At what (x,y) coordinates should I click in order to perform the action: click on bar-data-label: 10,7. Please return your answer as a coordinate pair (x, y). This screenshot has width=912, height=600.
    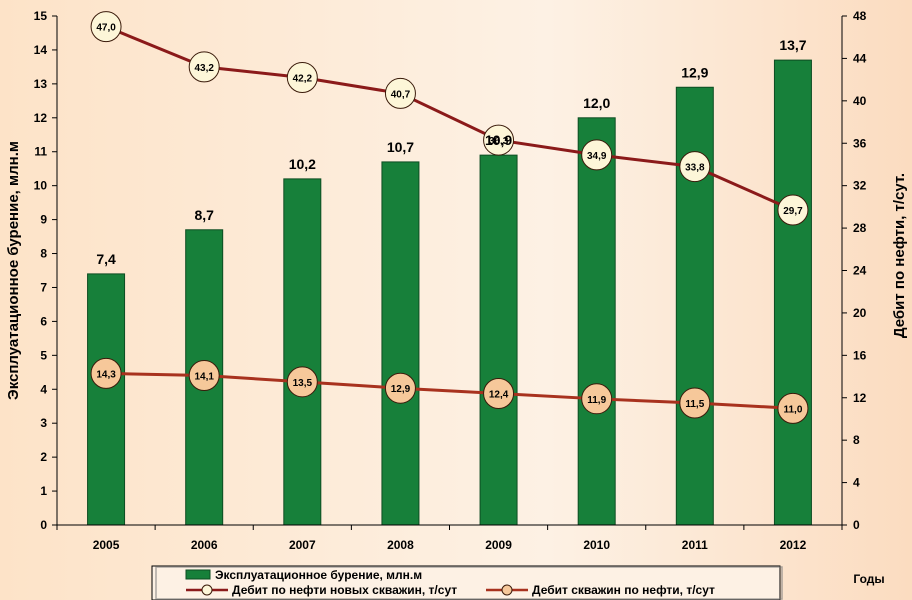
    Looking at the image, I should click on (400, 147).